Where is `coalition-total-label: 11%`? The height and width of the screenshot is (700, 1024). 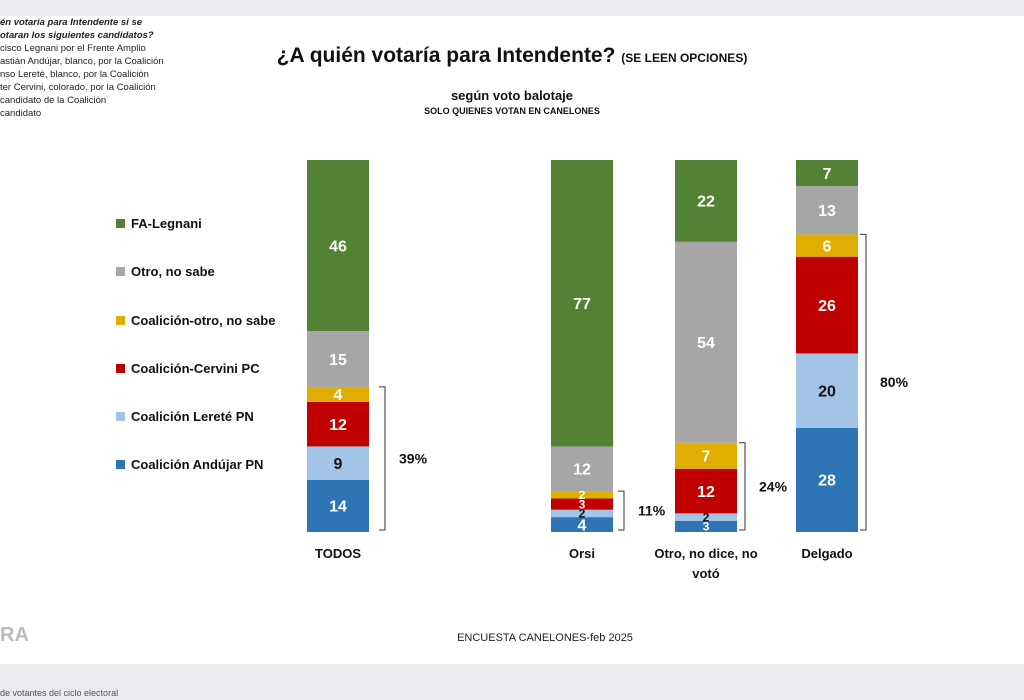 coalition-total-label: 11% is located at coordinates (652, 511).